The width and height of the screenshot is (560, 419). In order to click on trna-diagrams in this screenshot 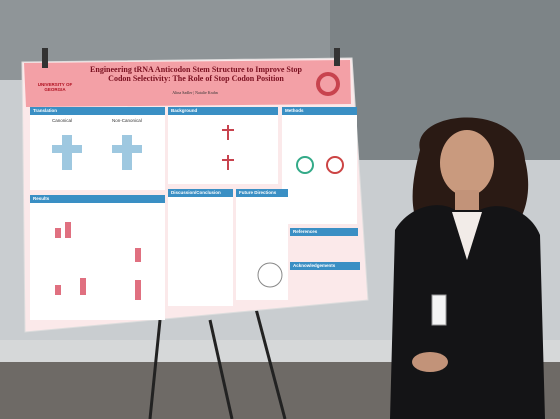, I will do `click(97, 152)`.